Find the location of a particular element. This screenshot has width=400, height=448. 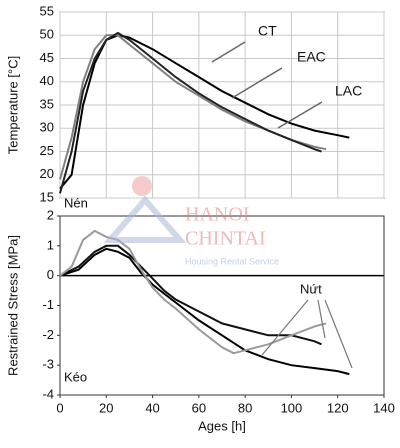

y-tick-label: 15 is located at coordinates (47, 196).